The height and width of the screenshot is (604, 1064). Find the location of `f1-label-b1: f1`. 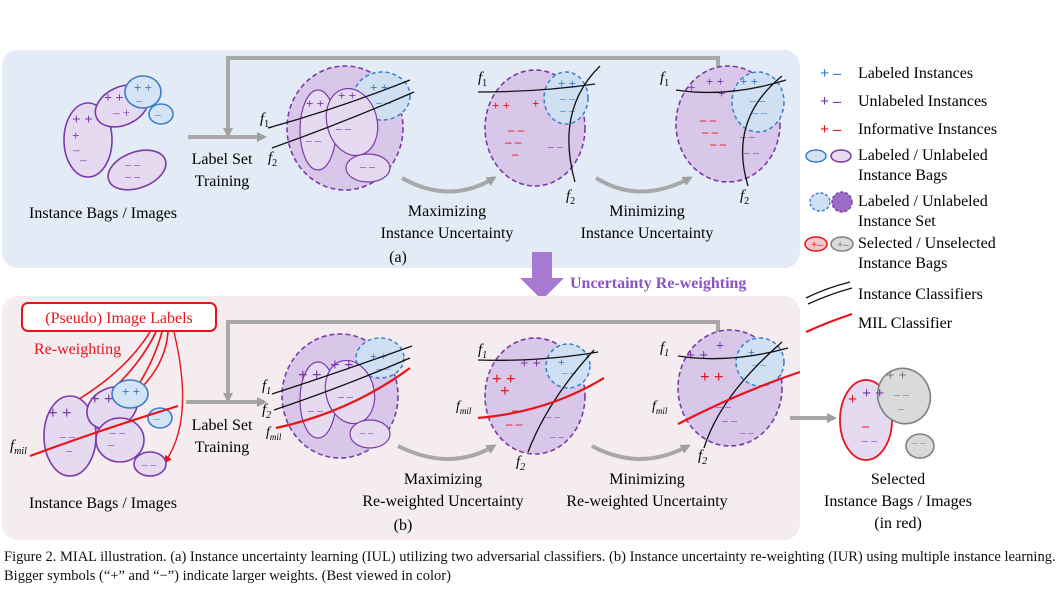

f1-label-b1: f1 is located at coordinates (266, 387).